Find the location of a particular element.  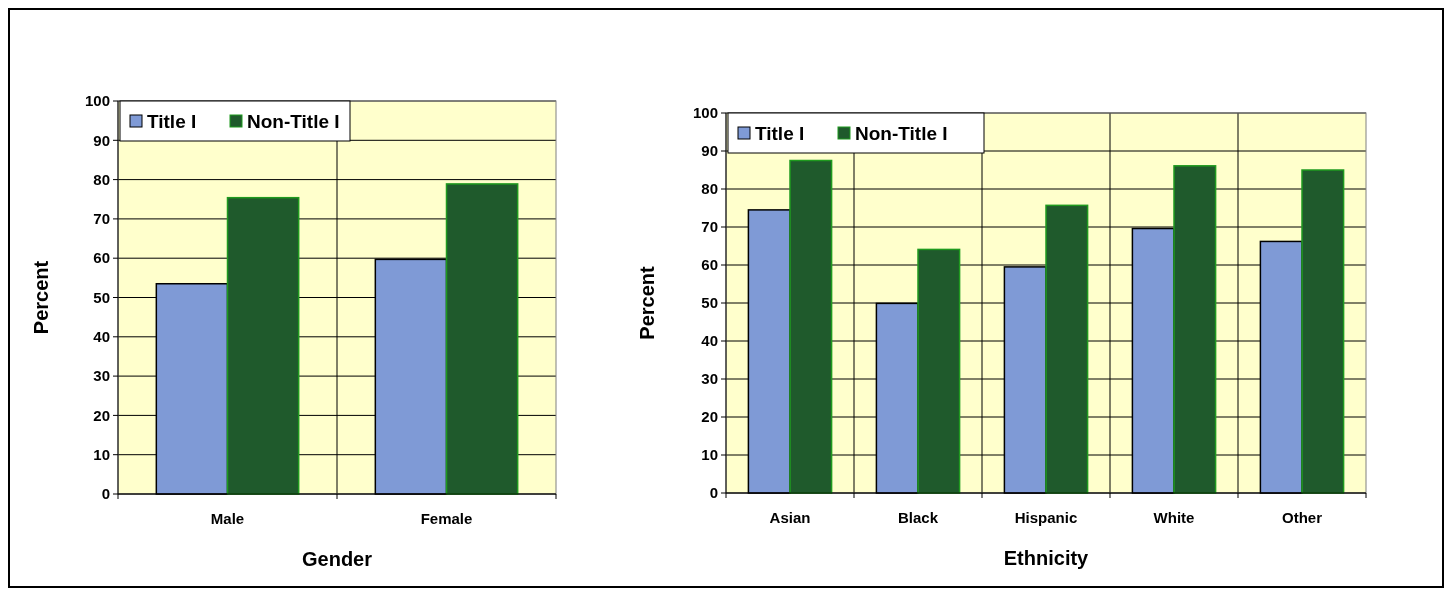

x-tick-label: Black is located at coordinates (918, 517).